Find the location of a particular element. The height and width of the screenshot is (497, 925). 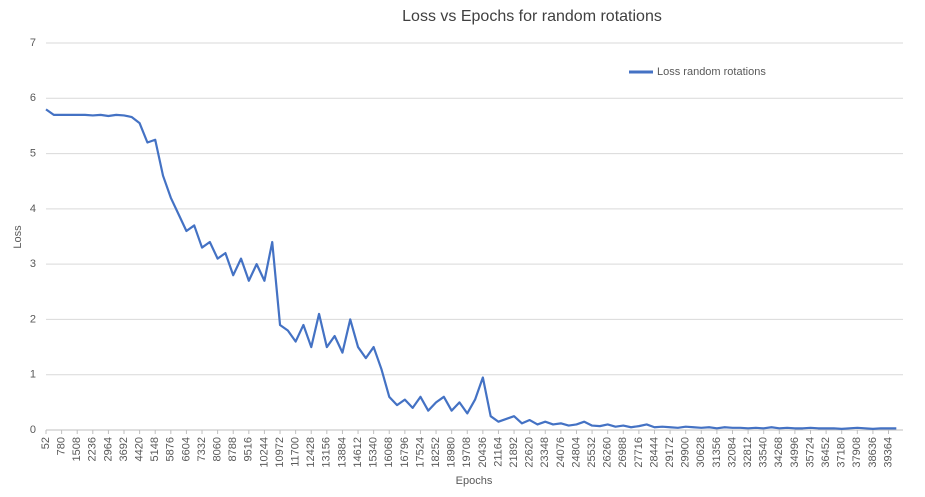

x-tick-label: 17524 is located at coordinates (420, 452).